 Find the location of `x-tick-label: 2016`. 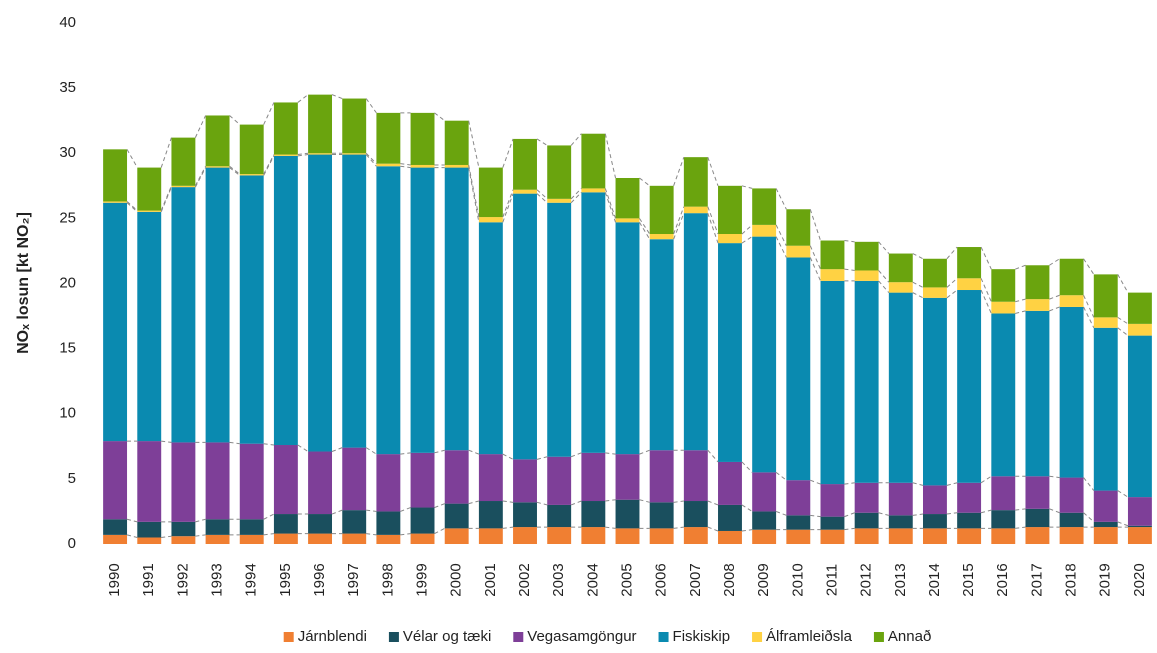

x-tick-label: 2016 is located at coordinates (1002, 579).